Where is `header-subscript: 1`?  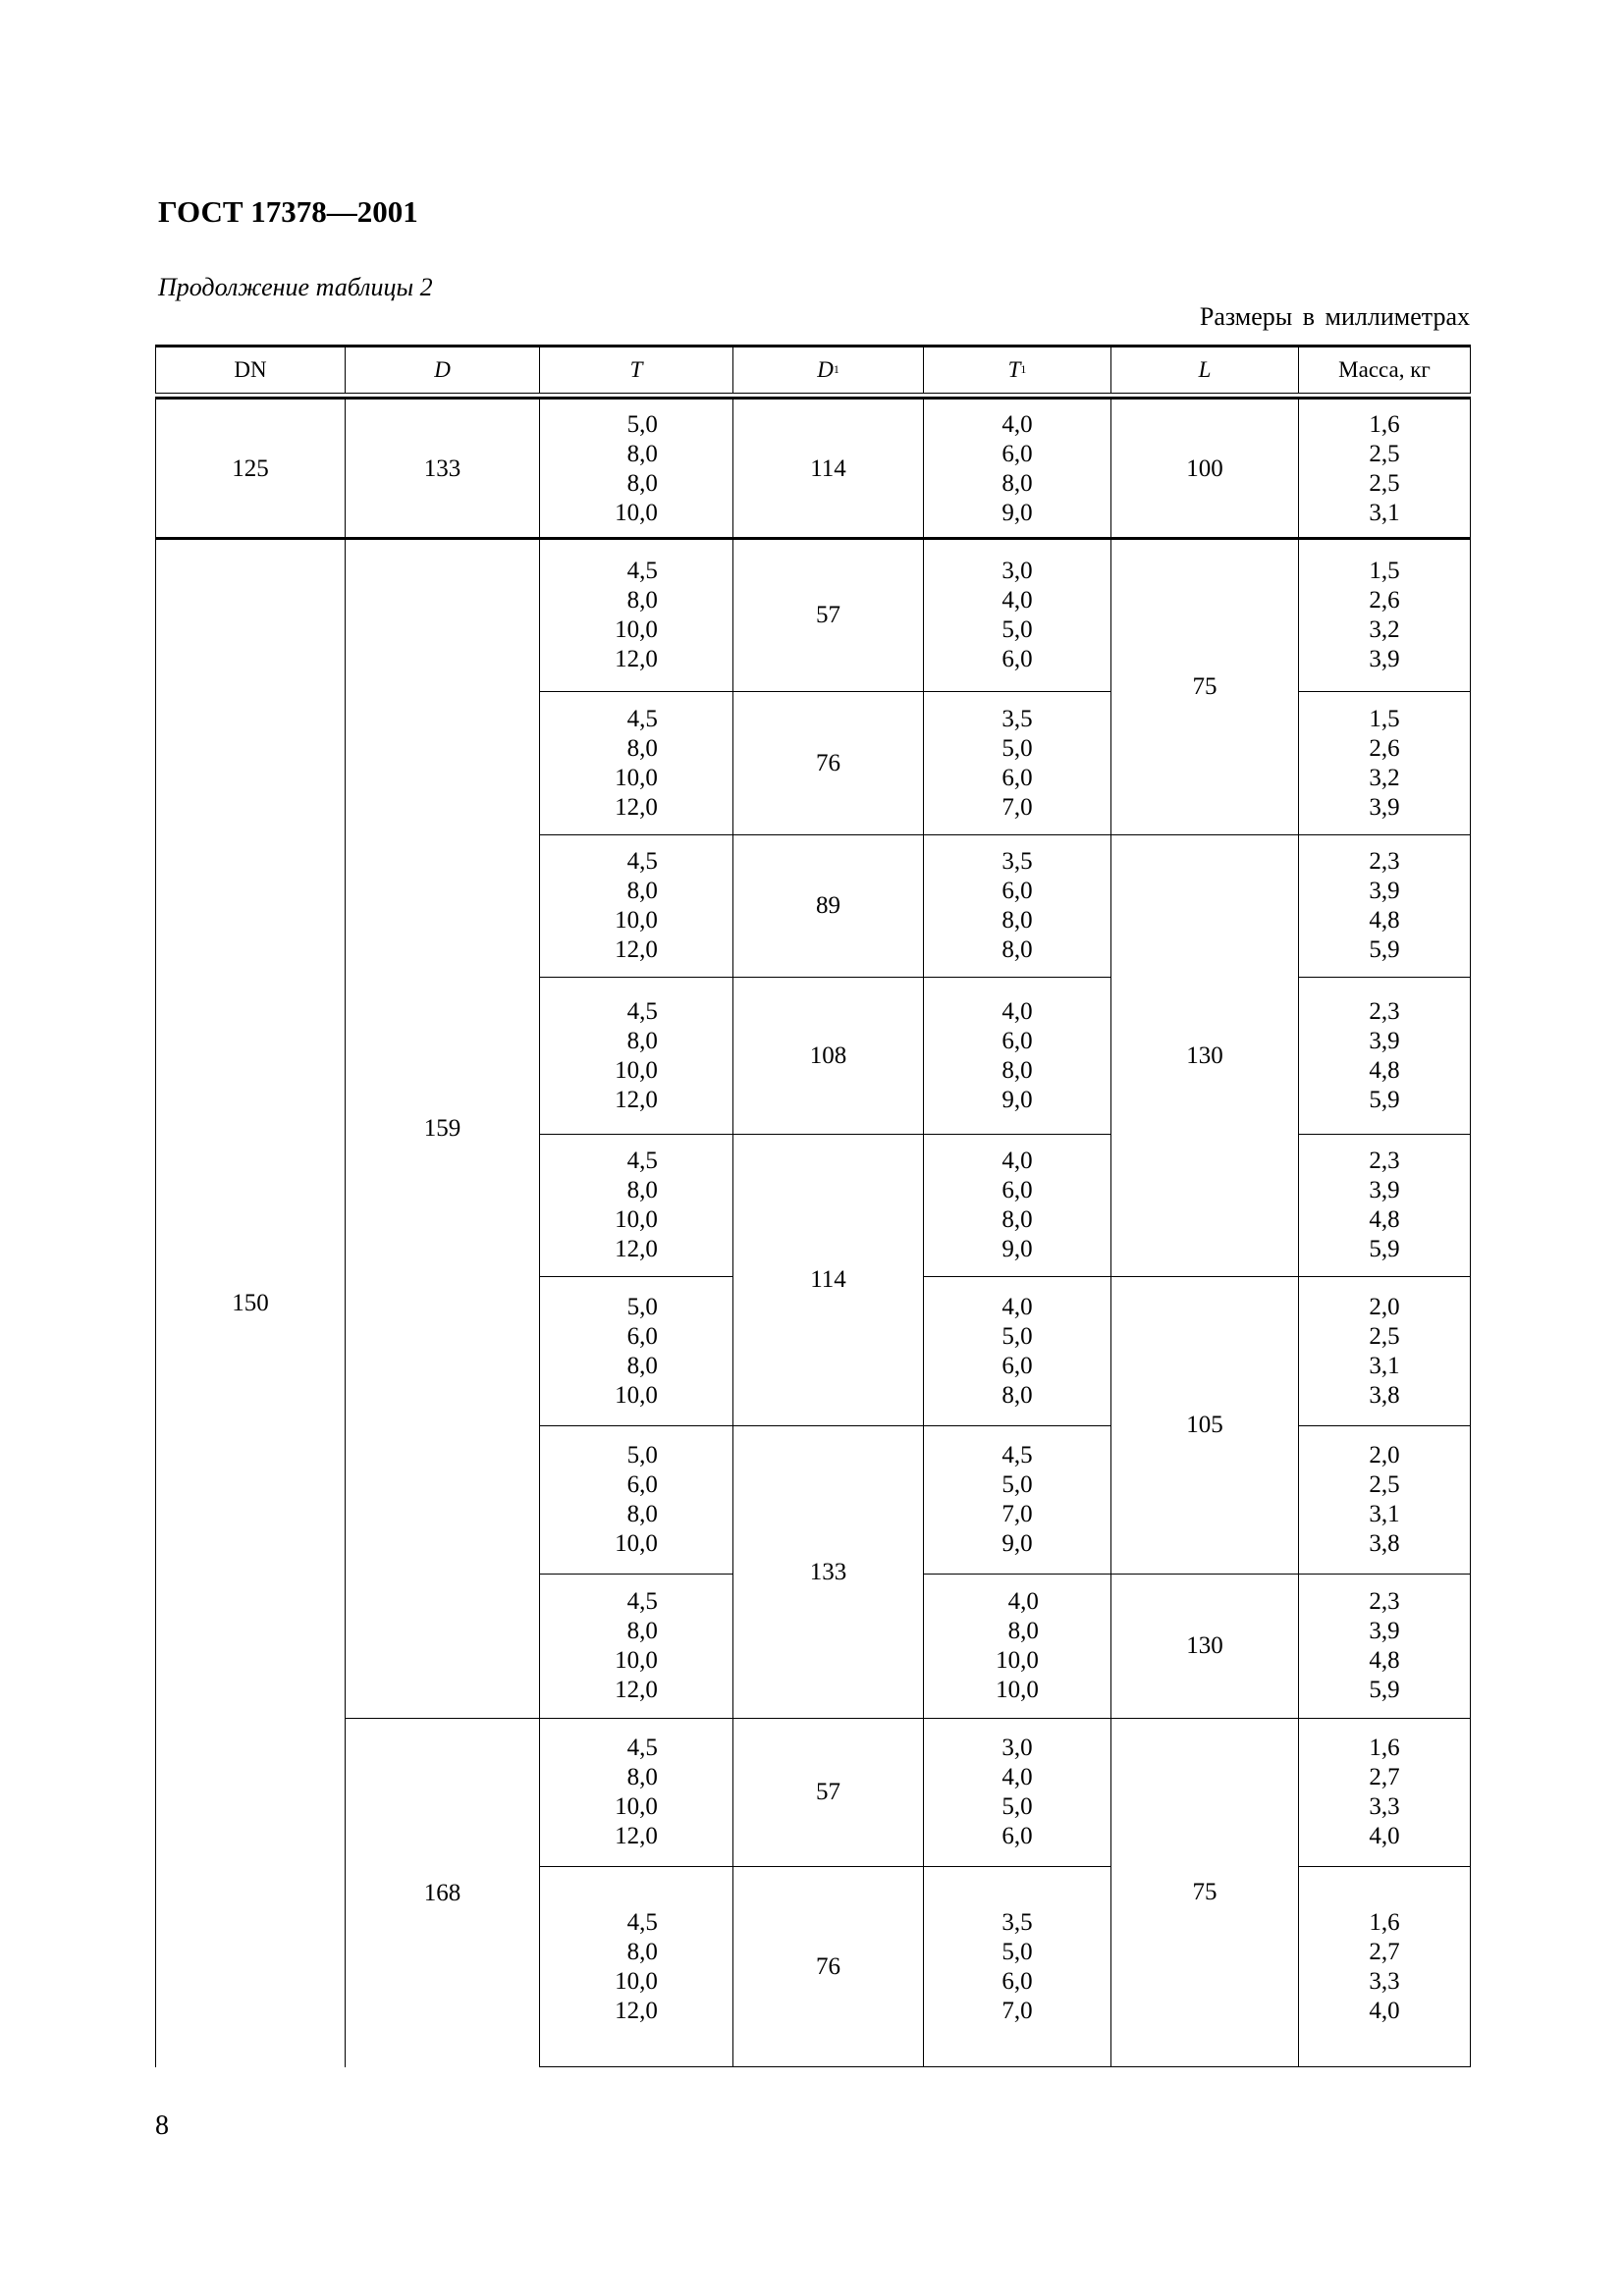 header-subscript: 1 is located at coordinates (836, 369).